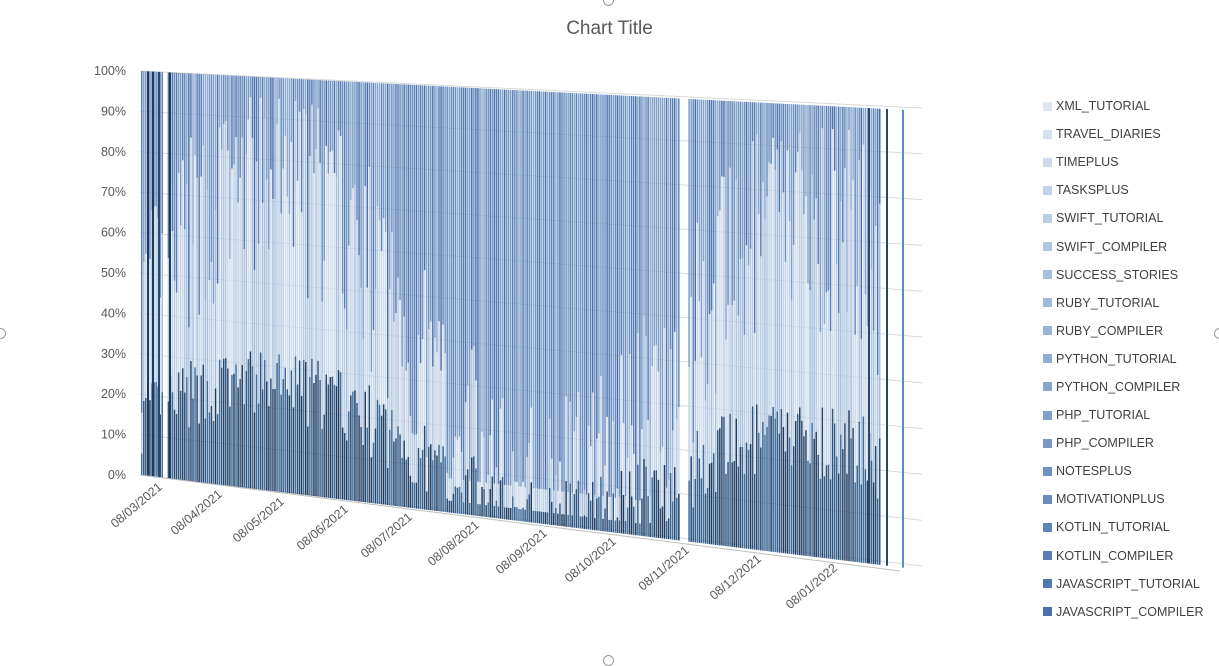 The height and width of the screenshot is (666, 1219). What do you see at coordinates (1123, 527) in the screenshot?
I see `legend-item: KOTLIN_TUTORIAL` at bounding box center [1123, 527].